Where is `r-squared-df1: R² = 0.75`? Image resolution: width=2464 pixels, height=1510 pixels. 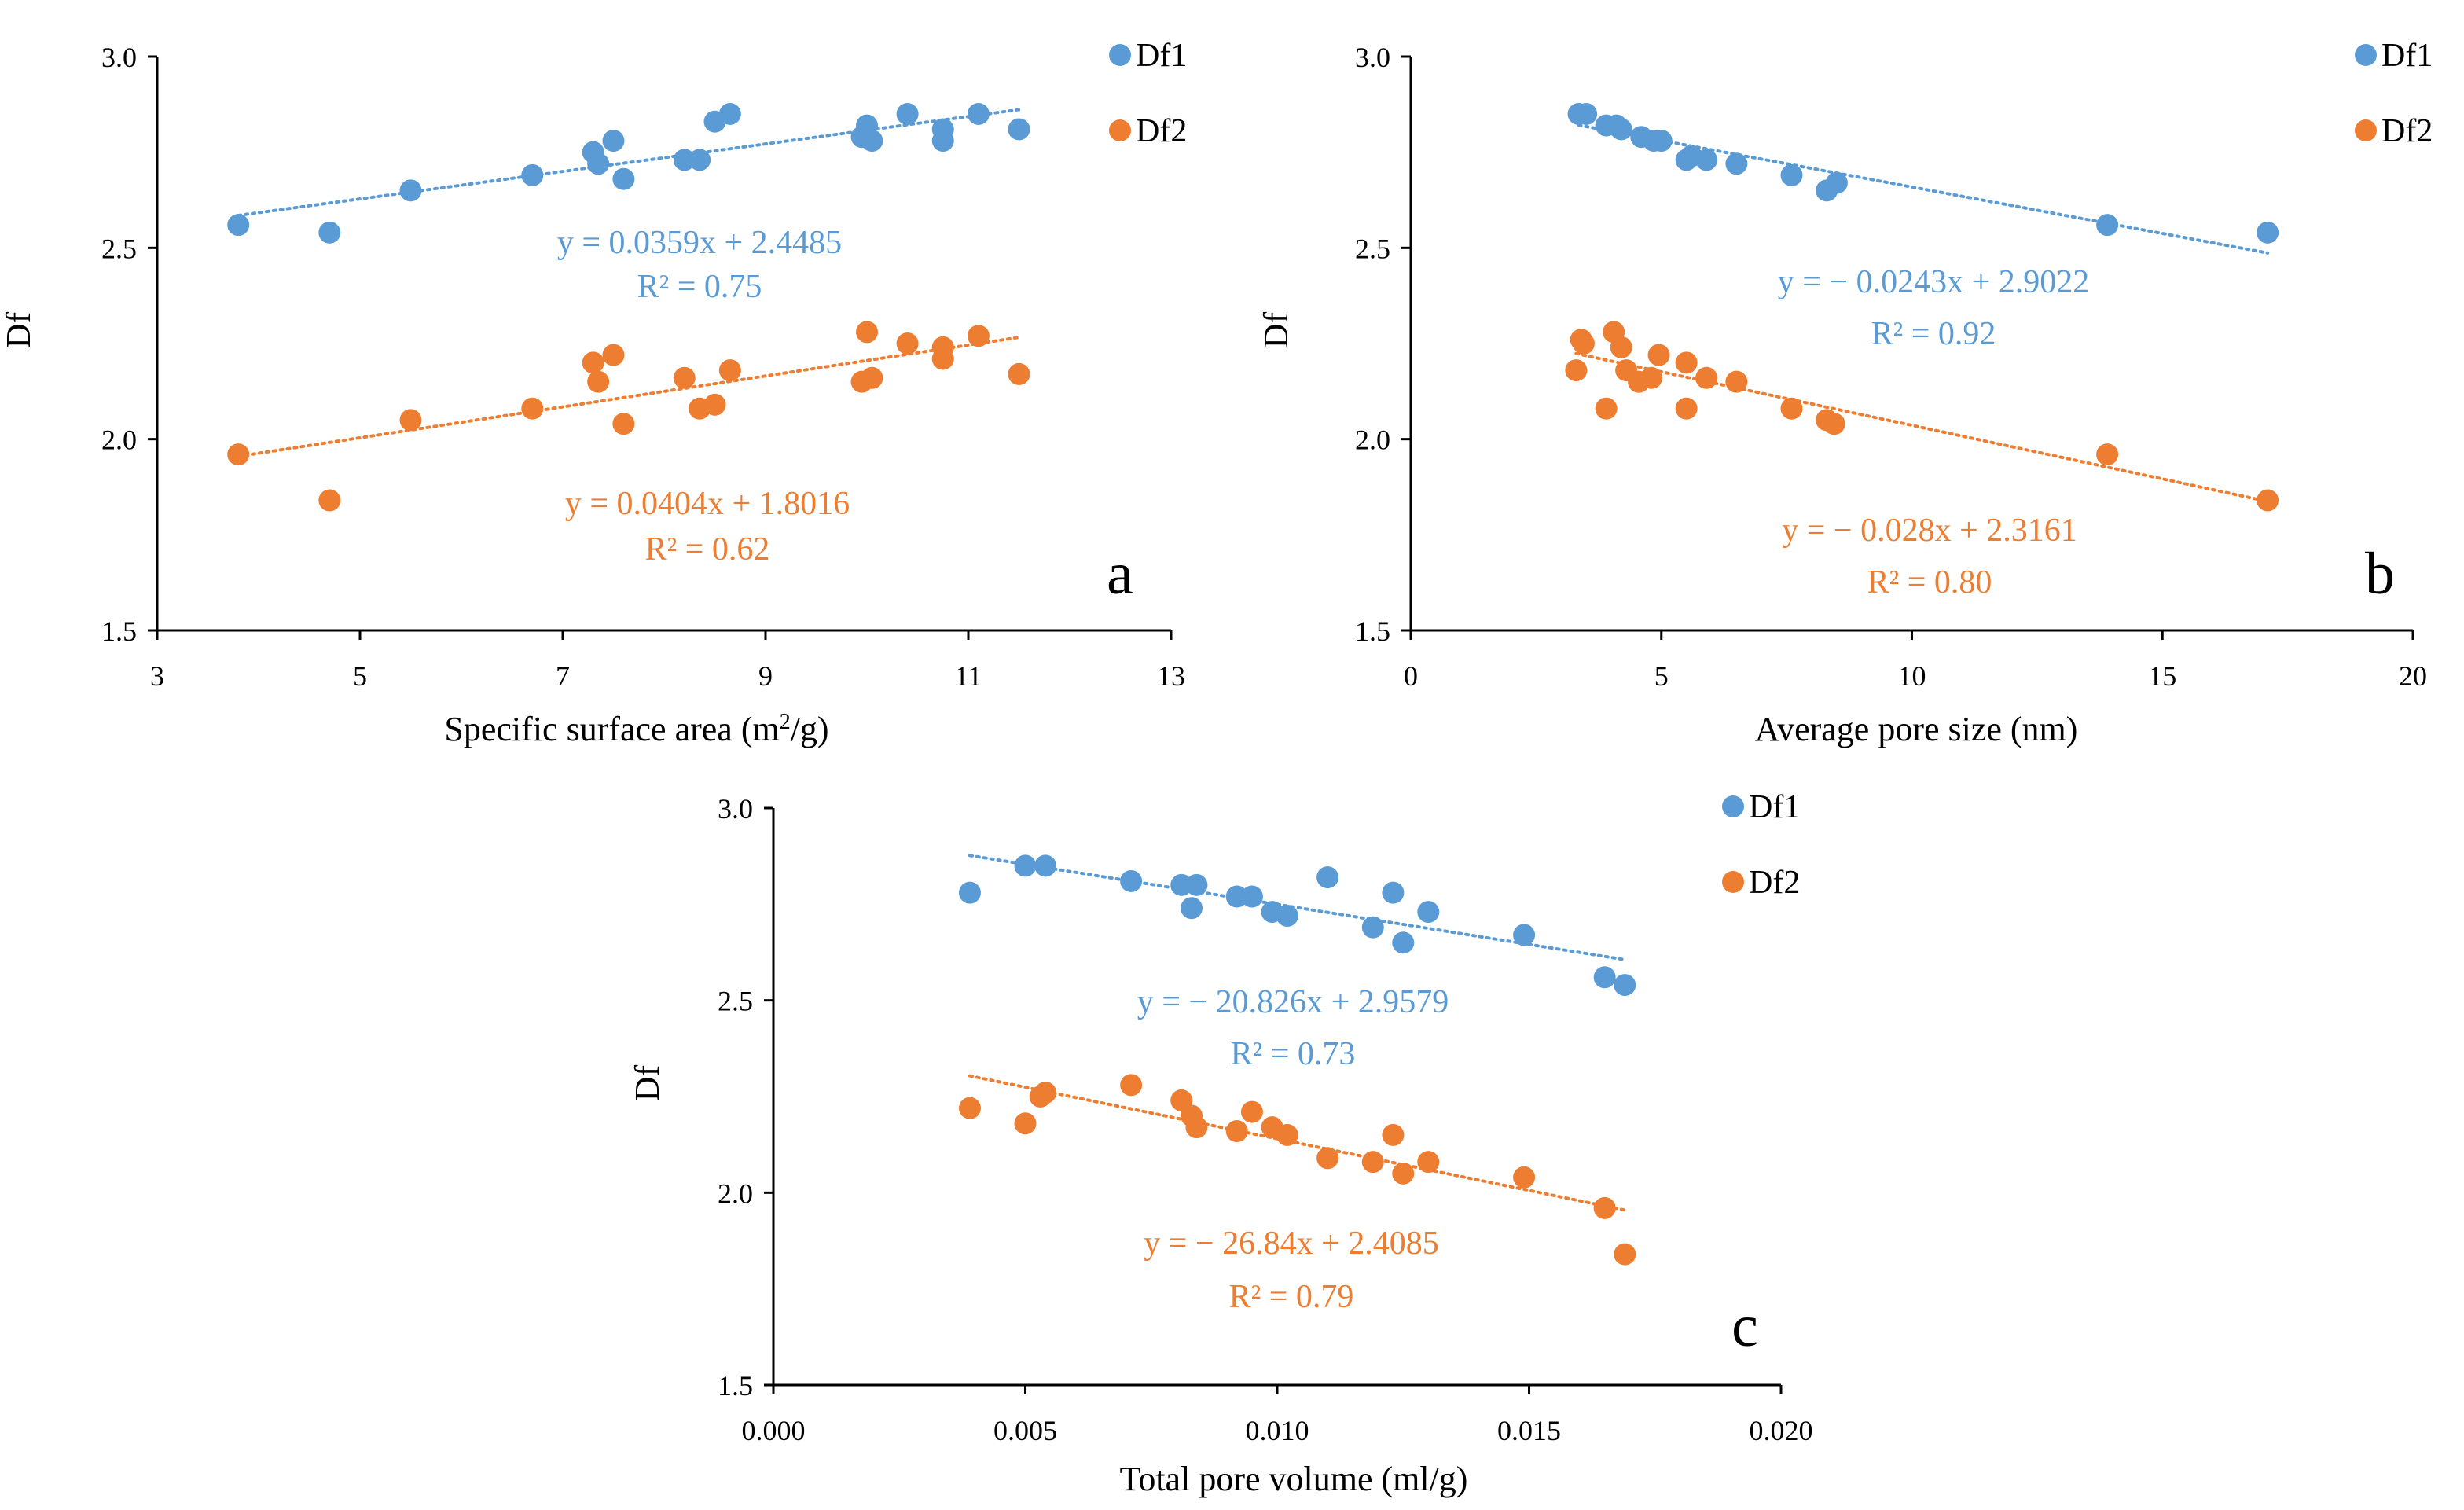
r-squared-df1: R² = 0.75 is located at coordinates (699, 287).